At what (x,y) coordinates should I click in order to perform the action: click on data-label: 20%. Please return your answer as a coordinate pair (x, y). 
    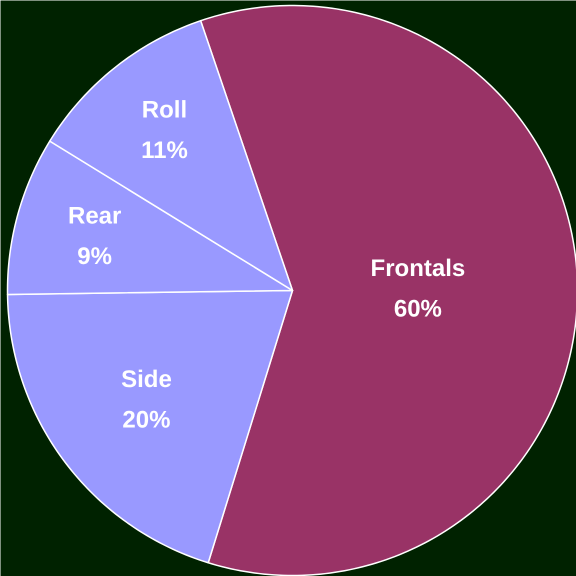
    Looking at the image, I should click on (146, 420).